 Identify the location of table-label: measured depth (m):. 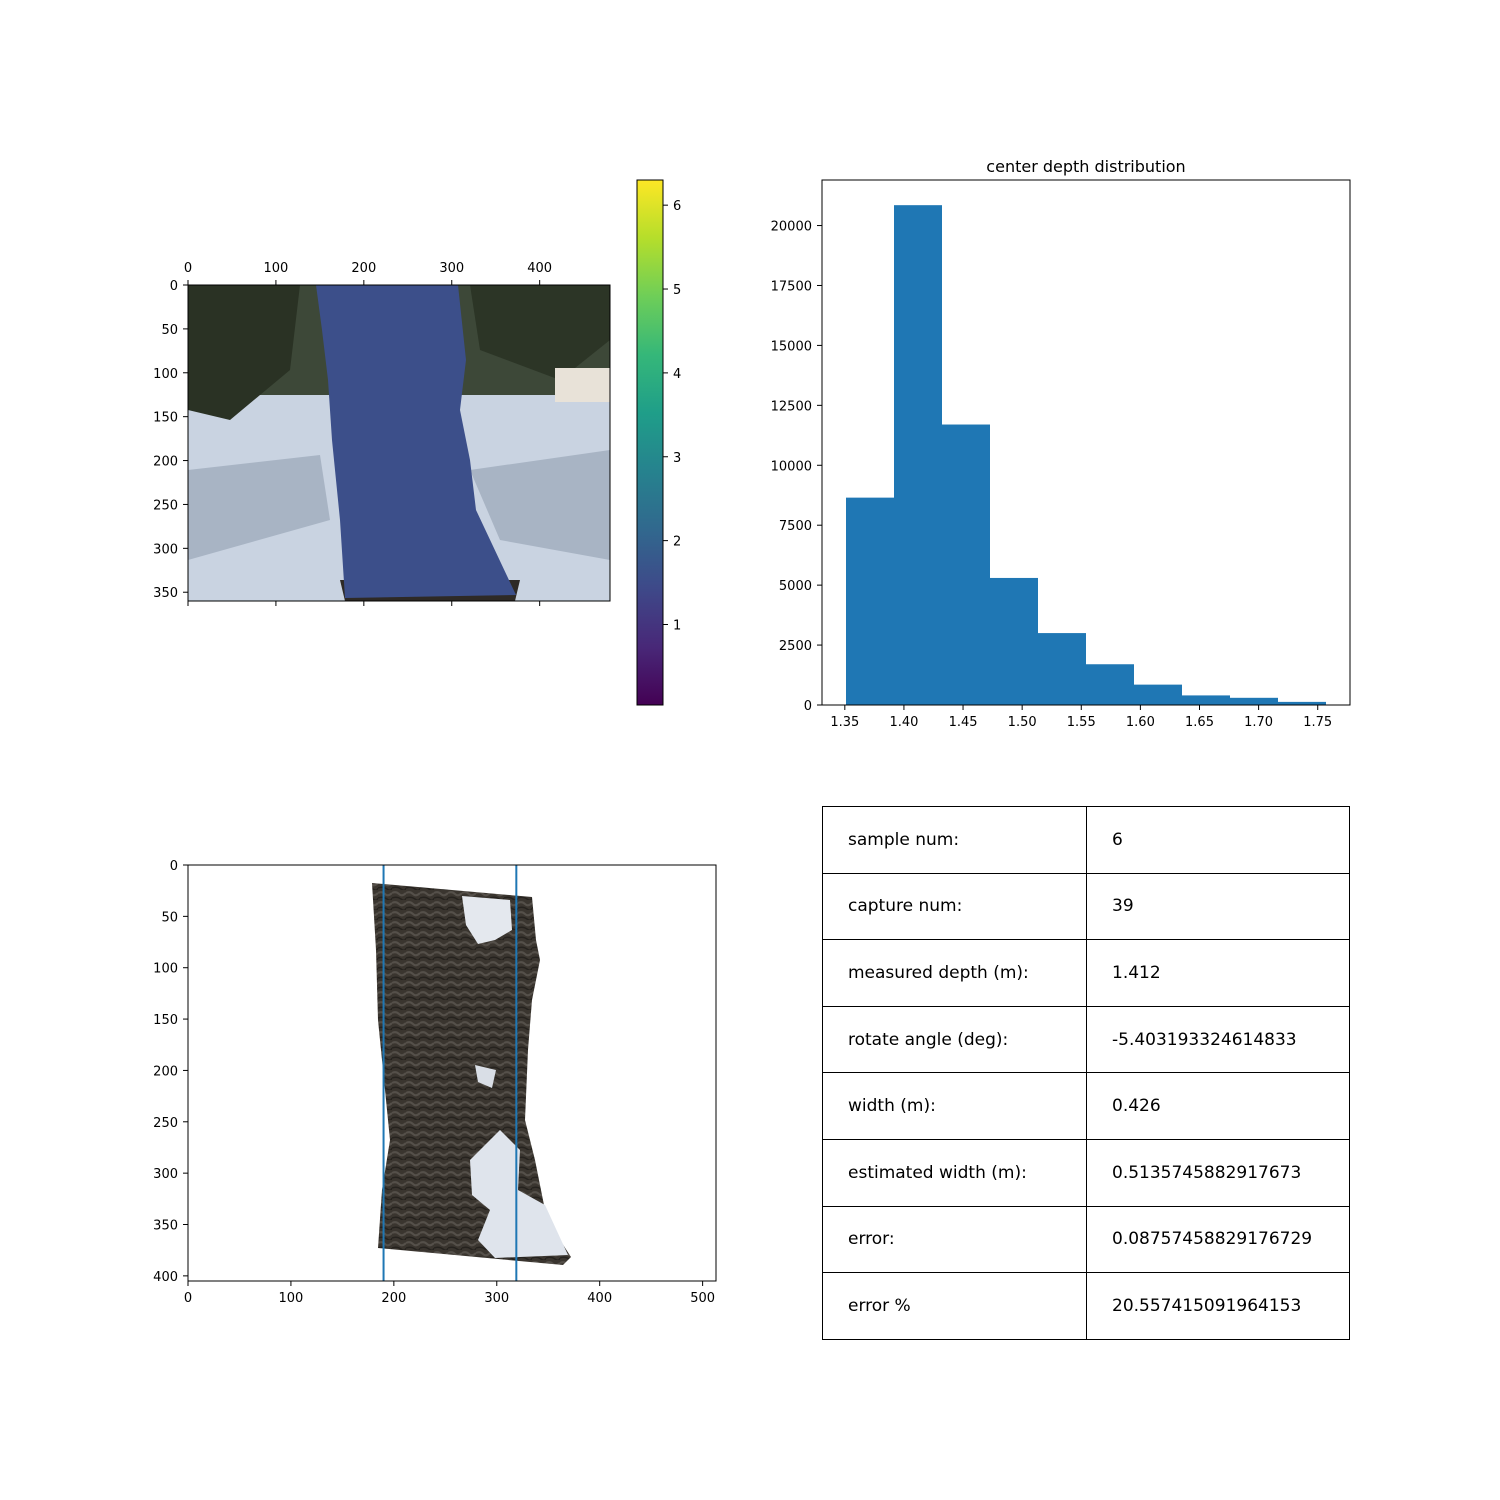
(954, 973).